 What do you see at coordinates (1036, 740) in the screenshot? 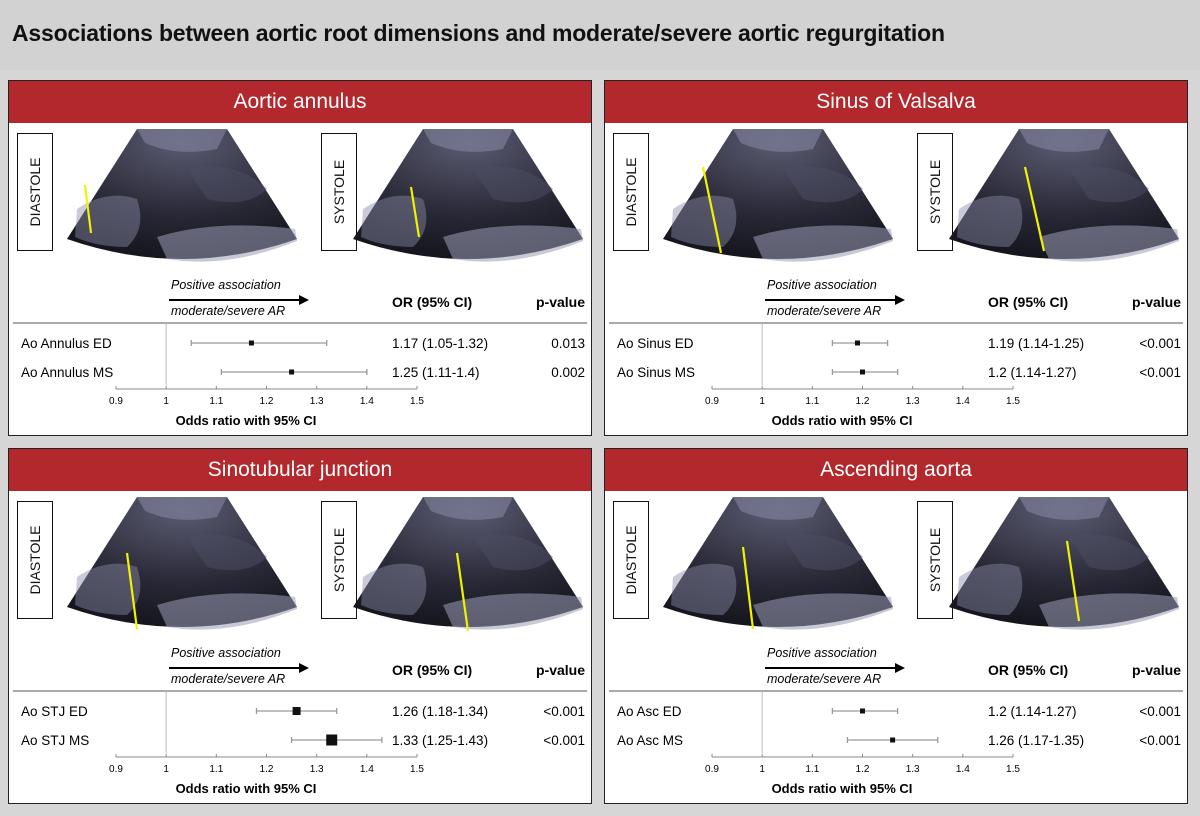
I see `or-value: 1.26 (1.17-1.35)` at bounding box center [1036, 740].